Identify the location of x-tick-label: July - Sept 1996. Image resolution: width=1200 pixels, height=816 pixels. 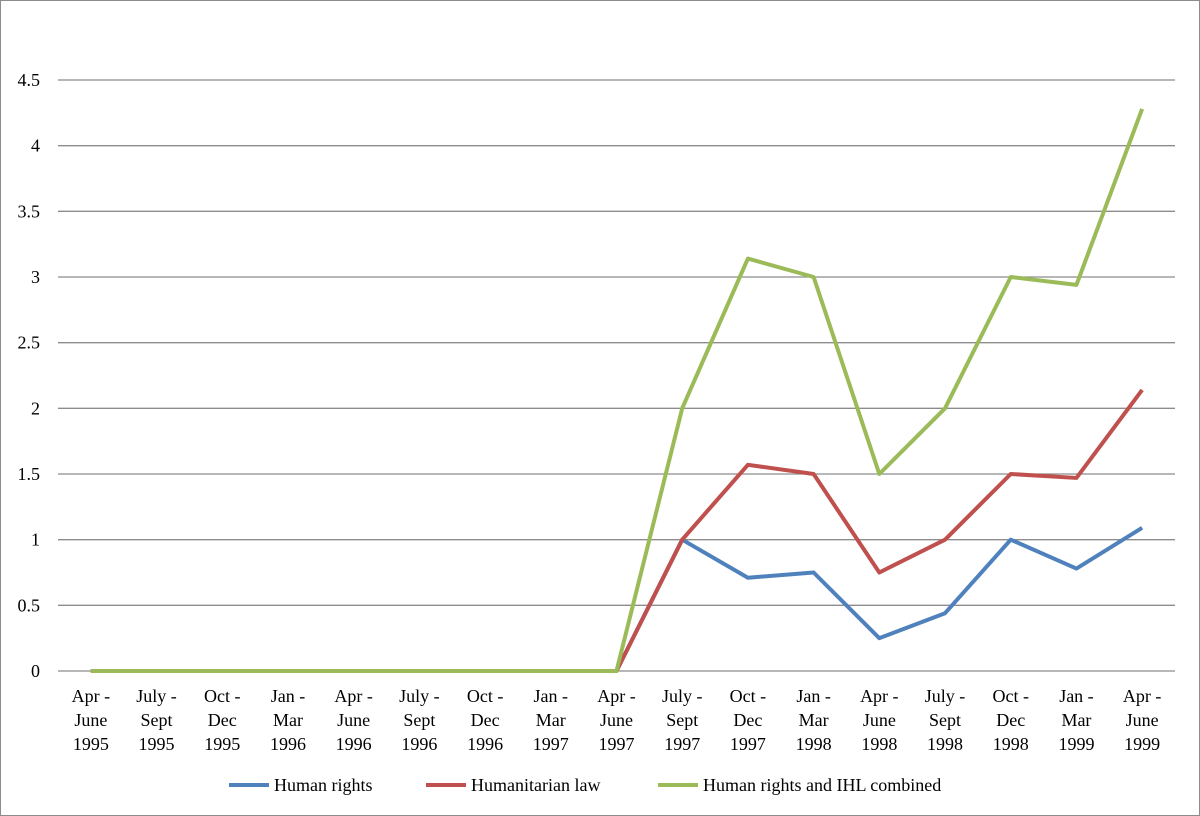
(419, 720).